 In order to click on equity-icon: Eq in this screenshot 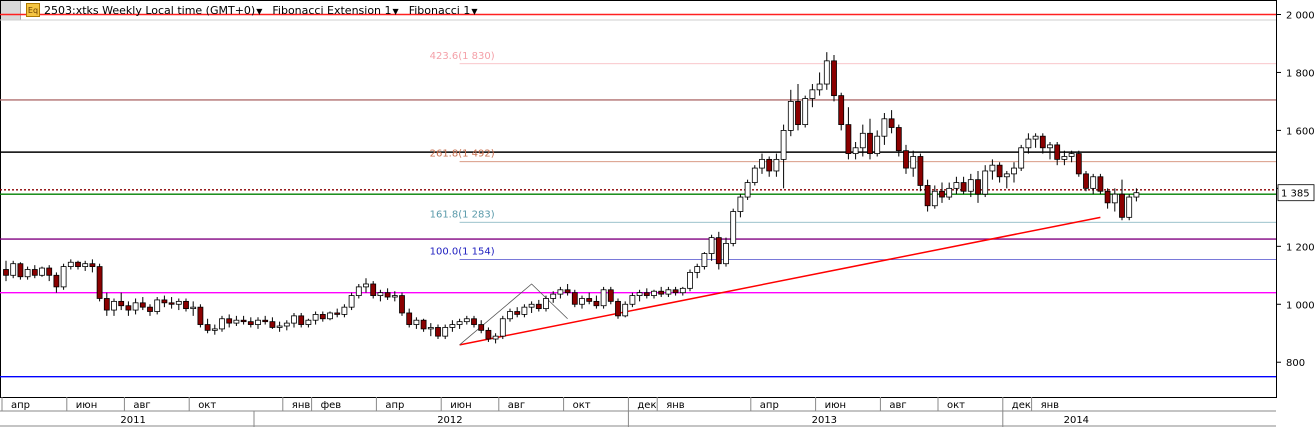, I will do `click(33, 10)`.